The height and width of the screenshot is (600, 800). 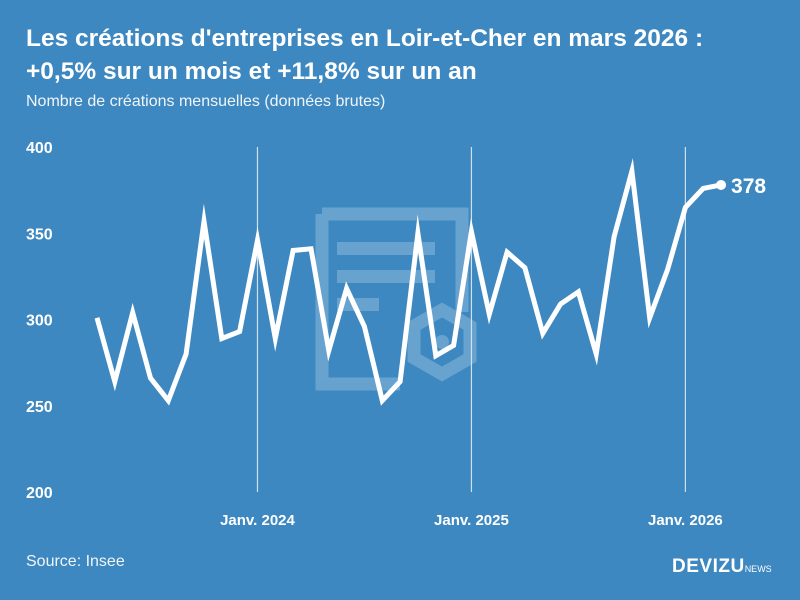 What do you see at coordinates (748, 186) in the screenshot?
I see `last-value-label: 378` at bounding box center [748, 186].